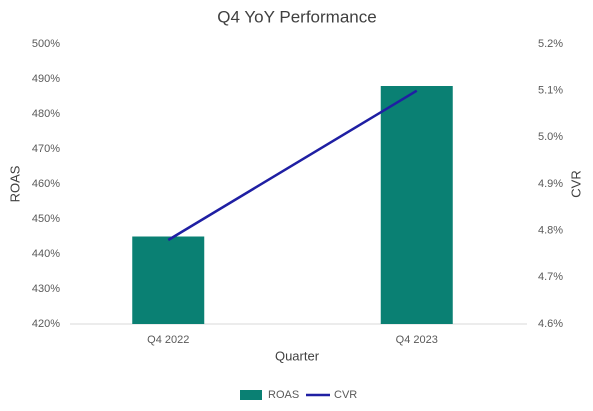 This screenshot has width=593, height=411. What do you see at coordinates (550, 184) in the screenshot?
I see `y2-tick-label: 4.9%` at bounding box center [550, 184].